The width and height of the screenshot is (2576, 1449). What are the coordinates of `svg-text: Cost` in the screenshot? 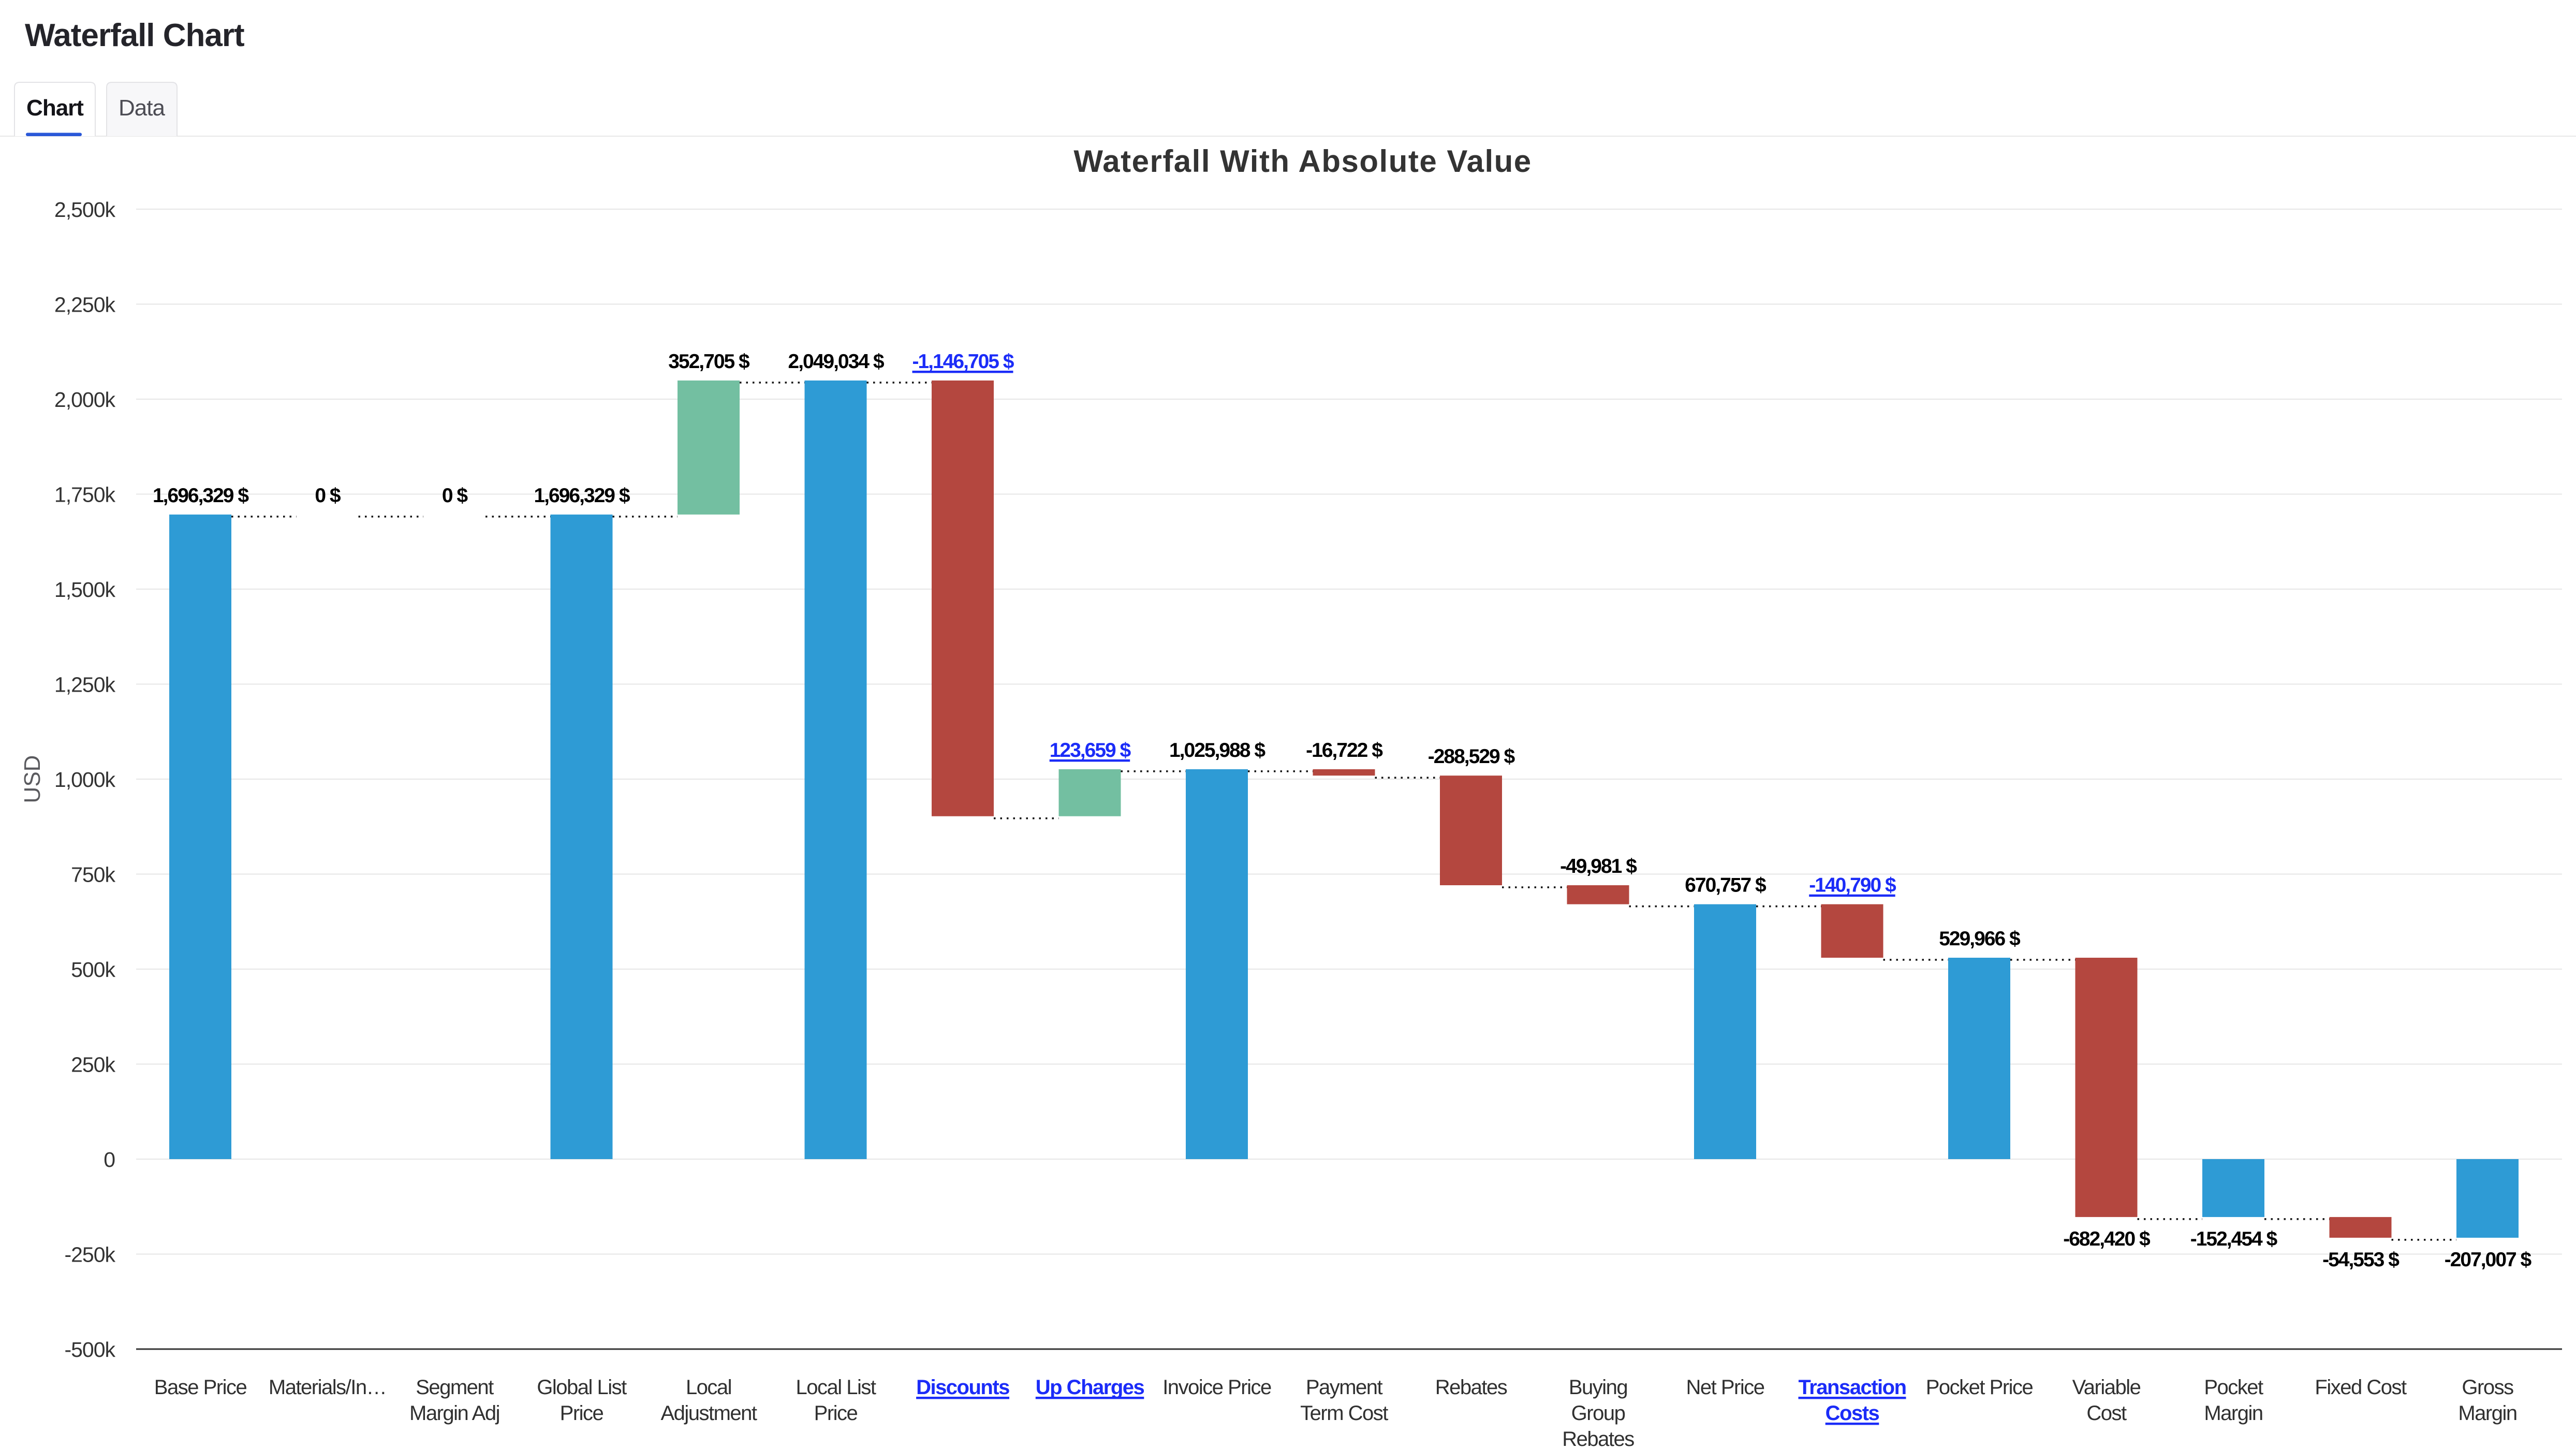 It's located at (2107, 1414).